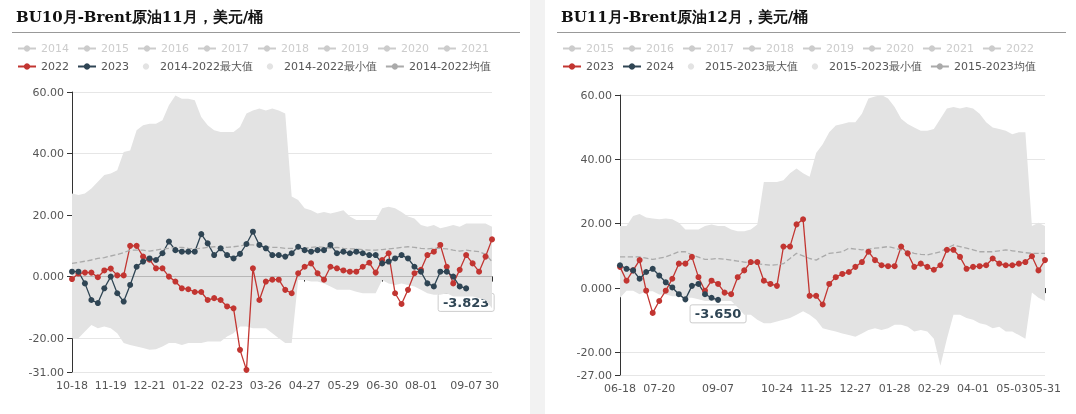 The width and height of the screenshot is (1076, 414). I want to click on chart-title: BU10月-Brent原油11月，美元/桶, so click(266, 20).